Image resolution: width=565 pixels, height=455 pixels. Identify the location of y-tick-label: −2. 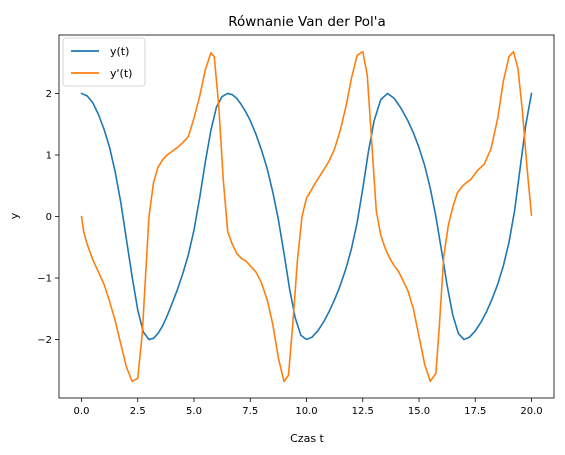
(44, 340).